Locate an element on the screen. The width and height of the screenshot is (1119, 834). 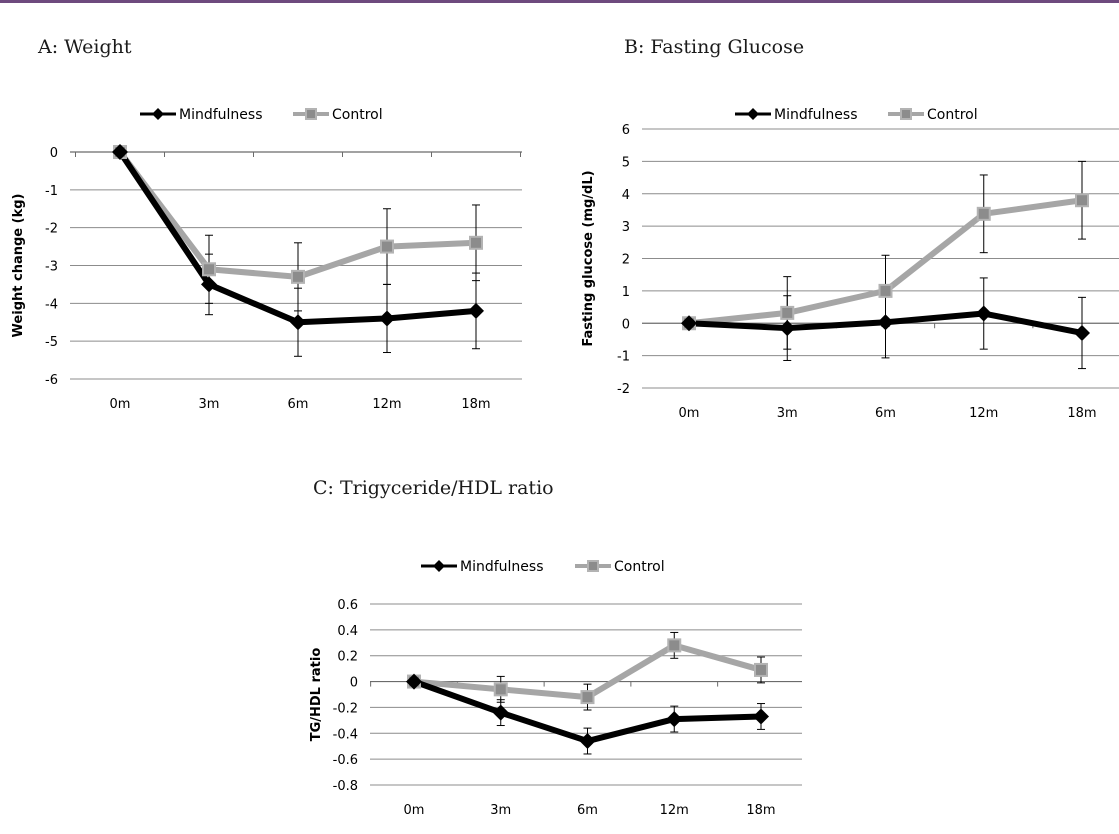
y-axis-label: TG/HDL ratio is located at coordinates (316, 695).